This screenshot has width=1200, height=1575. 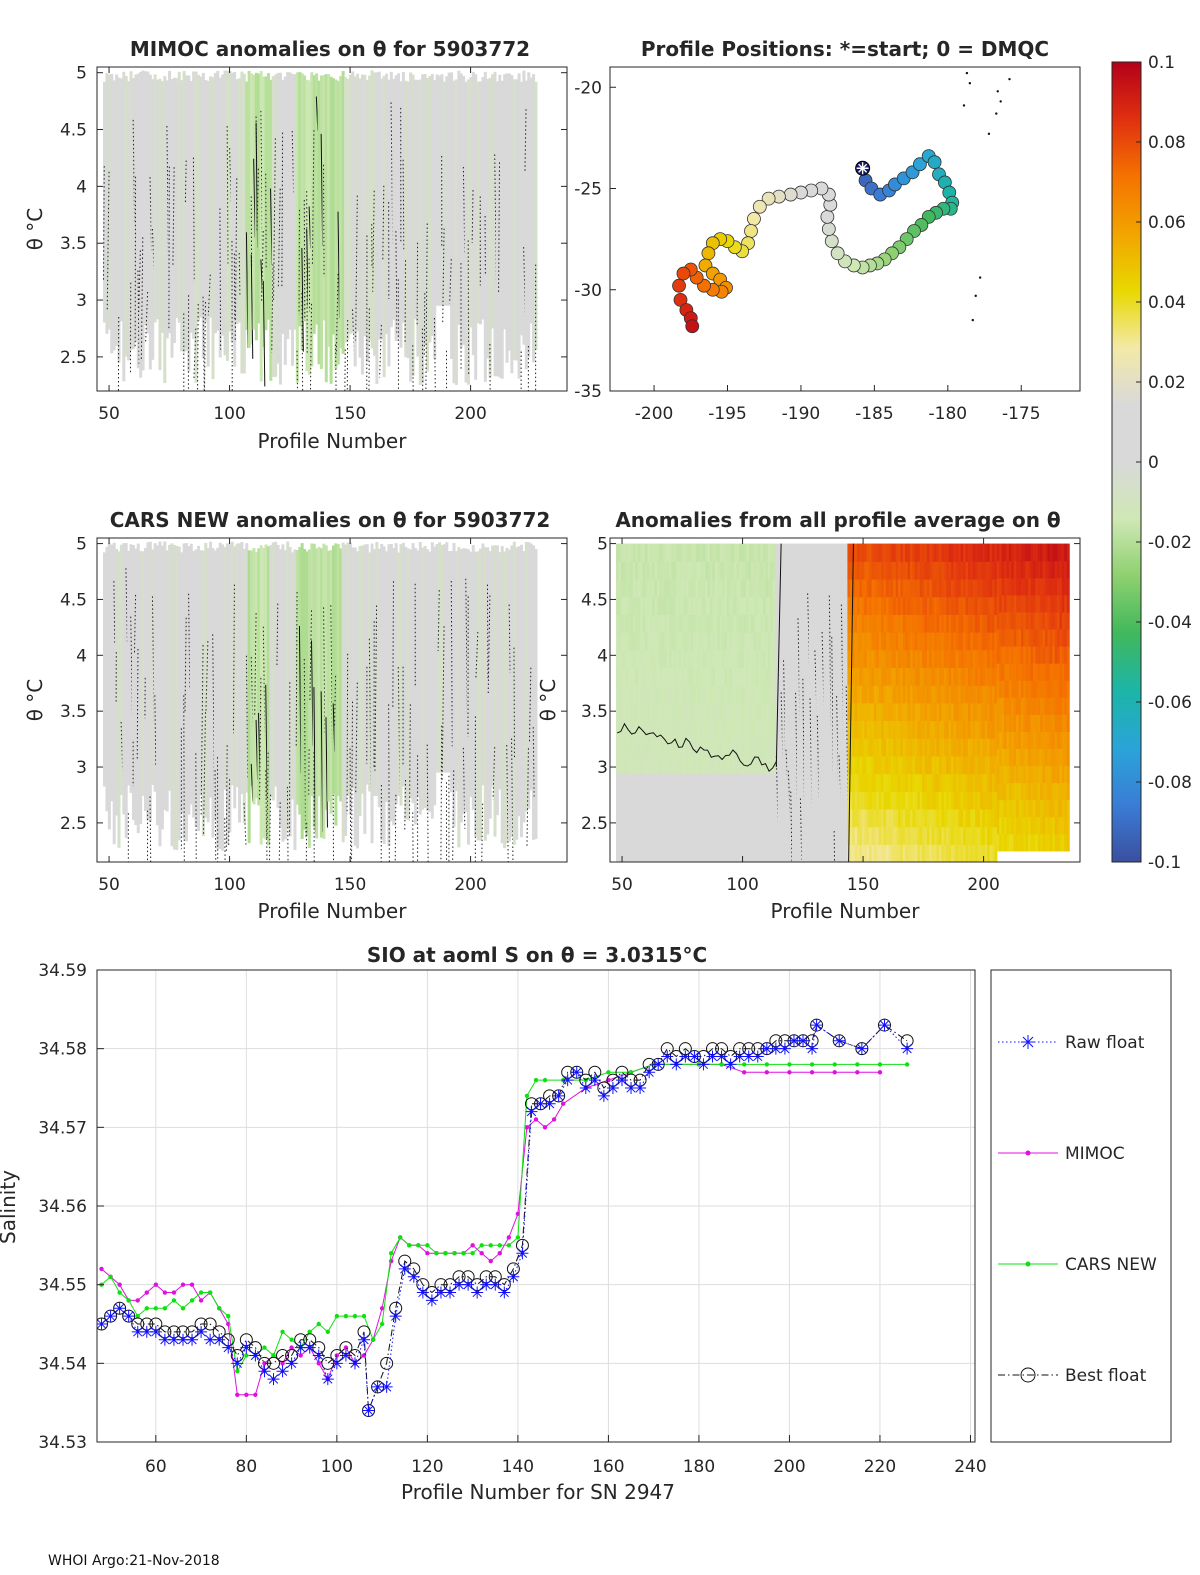 I want to click on colorbar-tick-label: 0, so click(x=1153, y=463).